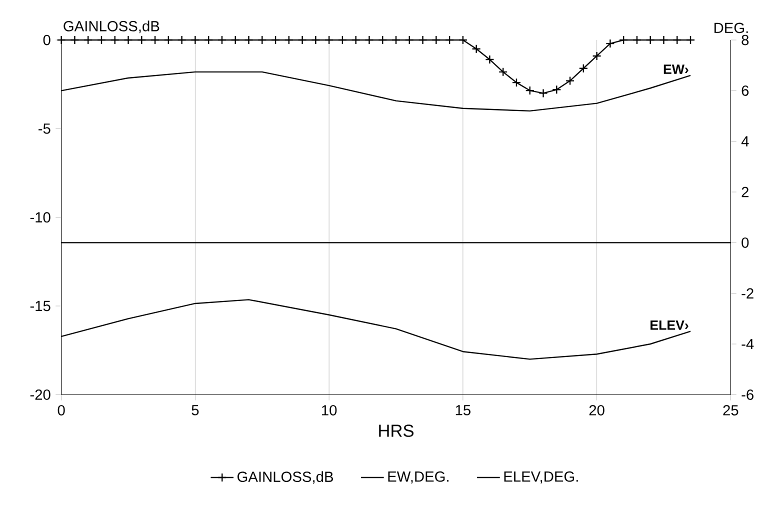  What do you see at coordinates (745, 141) in the screenshot?
I see `y2-tick-label: 4` at bounding box center [745, 141].